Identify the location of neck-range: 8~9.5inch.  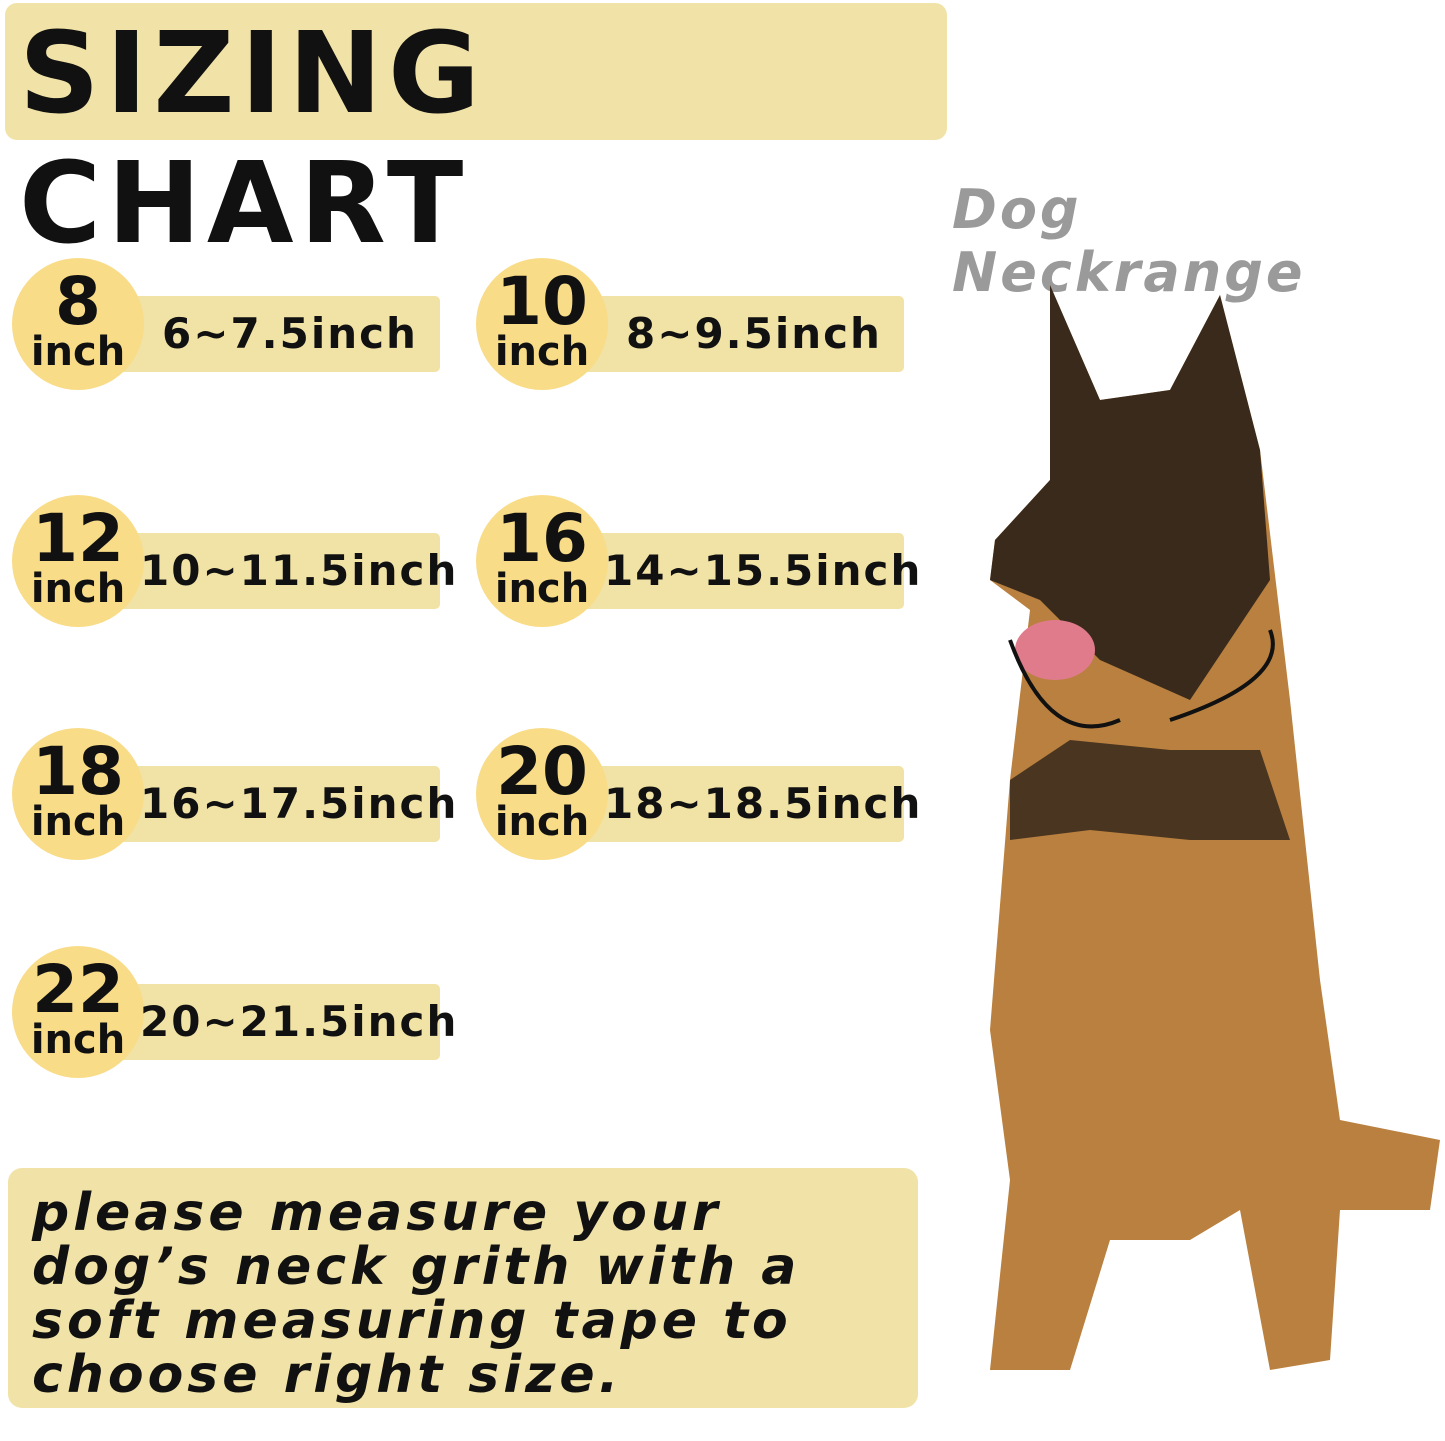
(754, 333).